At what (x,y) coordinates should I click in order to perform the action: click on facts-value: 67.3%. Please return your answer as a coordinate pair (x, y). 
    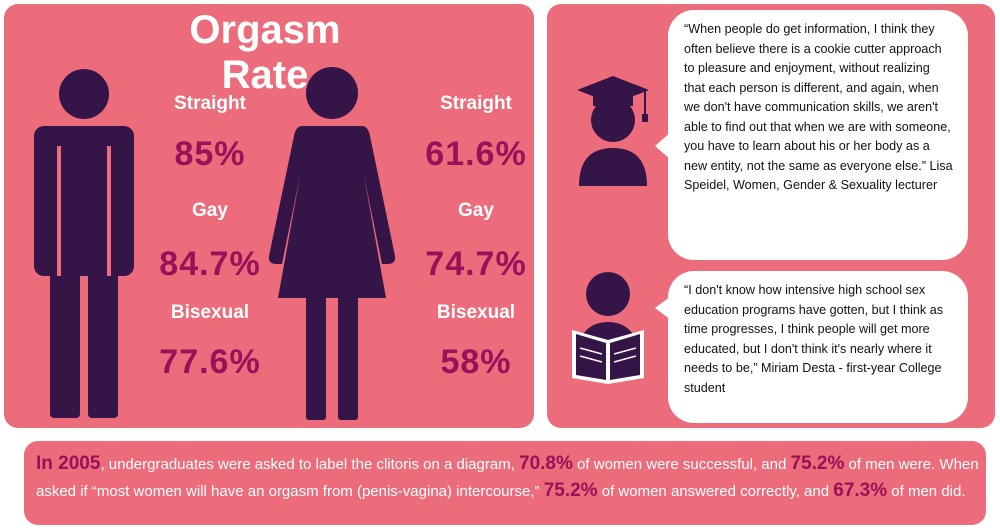
    Looking at the image, I should click on (860, 490).